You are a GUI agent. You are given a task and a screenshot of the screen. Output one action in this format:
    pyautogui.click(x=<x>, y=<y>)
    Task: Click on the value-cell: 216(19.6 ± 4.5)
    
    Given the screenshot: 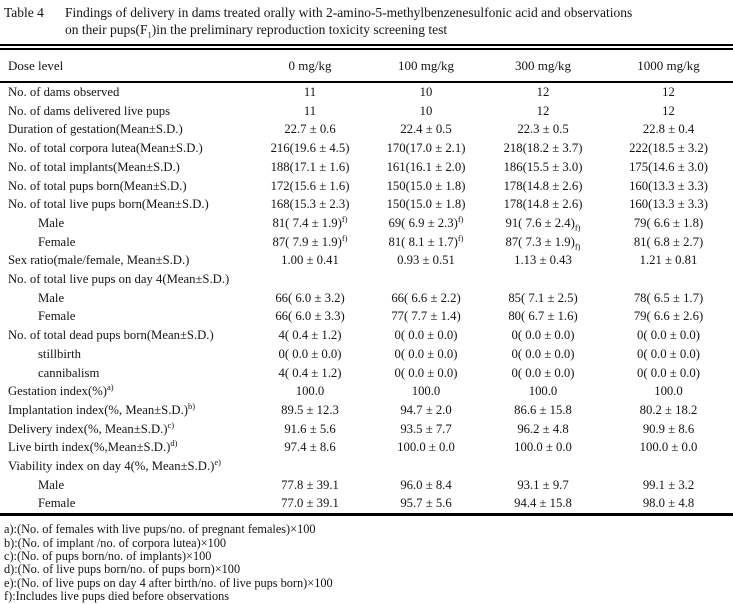 What is the action you would take?
    pyautogui.click(x=310, y=148)
    